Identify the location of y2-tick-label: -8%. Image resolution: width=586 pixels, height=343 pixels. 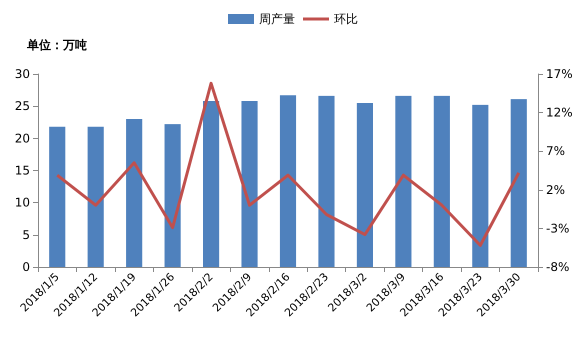
(558, 267).